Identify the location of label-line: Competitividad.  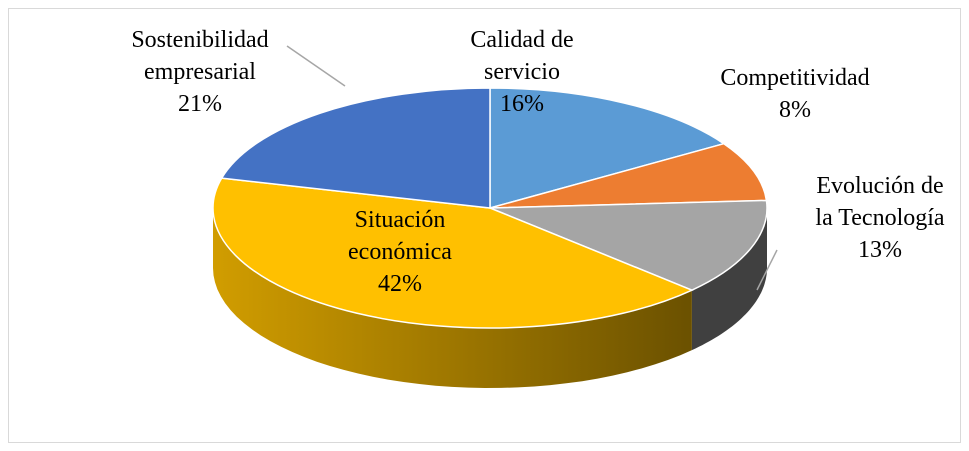
(794, 78).